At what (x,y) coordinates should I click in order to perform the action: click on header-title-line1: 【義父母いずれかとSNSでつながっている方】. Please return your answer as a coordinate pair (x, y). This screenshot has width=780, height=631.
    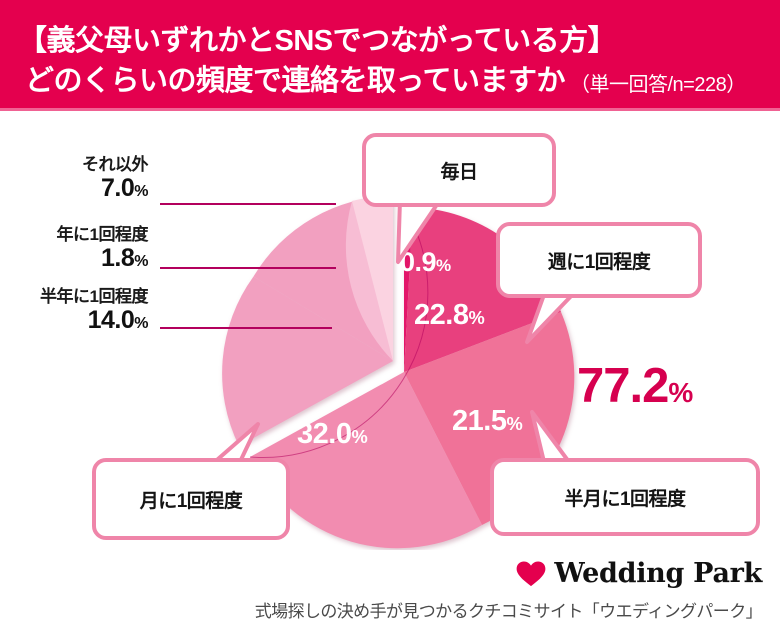
    Looking at the image, I should click on (317, 41).